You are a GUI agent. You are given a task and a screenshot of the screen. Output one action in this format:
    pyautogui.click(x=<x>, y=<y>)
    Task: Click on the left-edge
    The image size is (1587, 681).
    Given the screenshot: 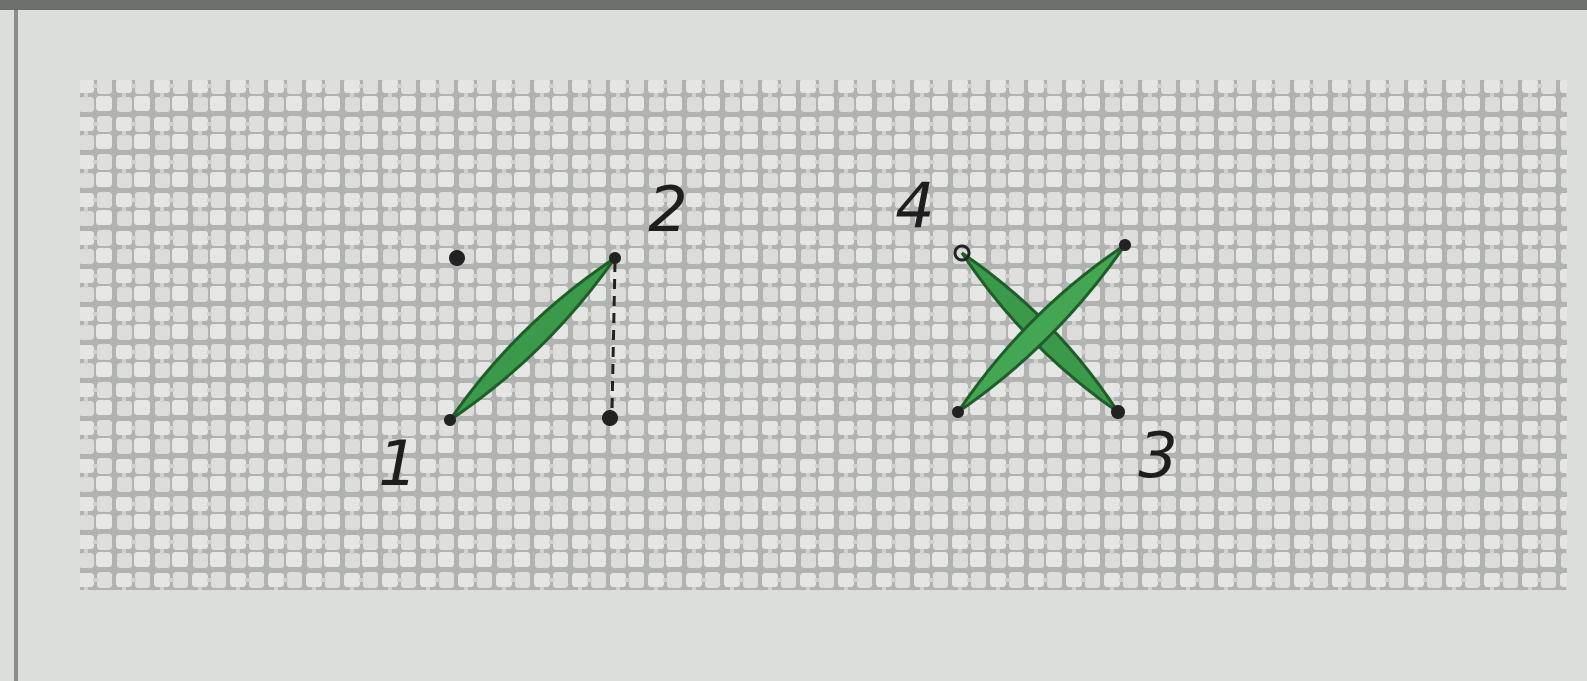 What is the action you would take?
    pyautogui.click(x=16, y=345)
    